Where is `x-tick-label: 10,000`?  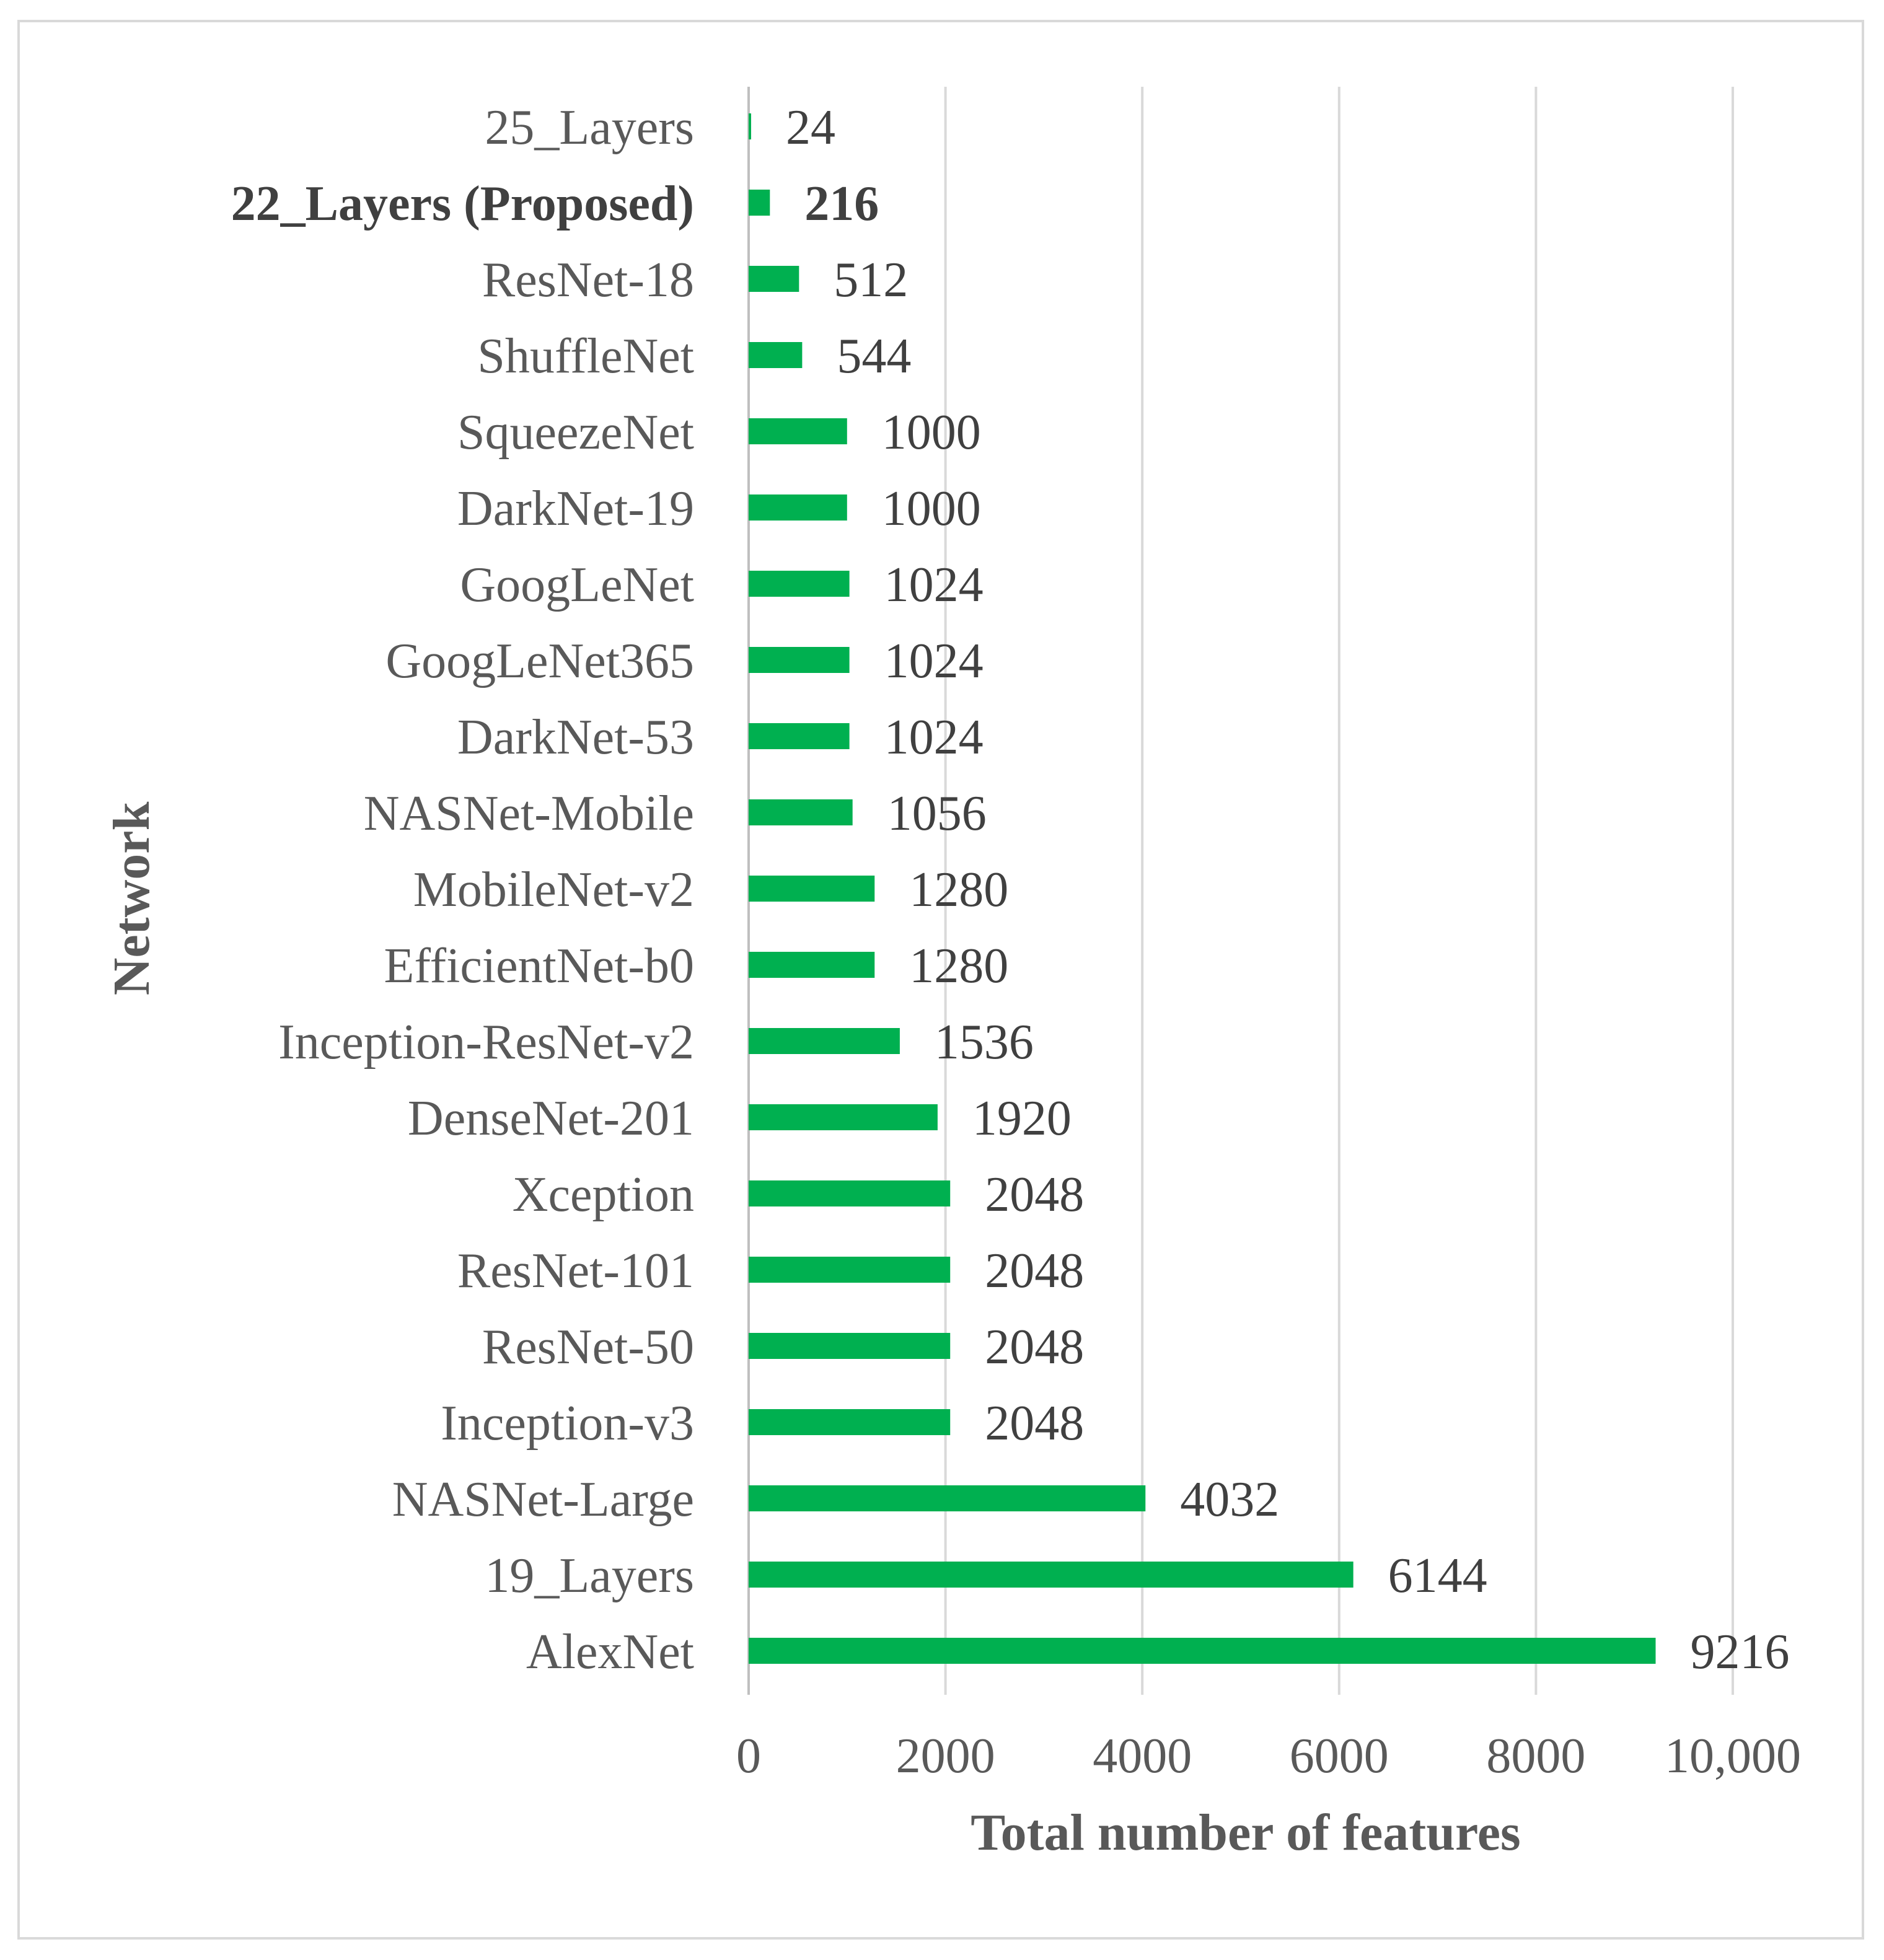
x-tick-label: 10,000 is located at coordinates (1733, 1756).